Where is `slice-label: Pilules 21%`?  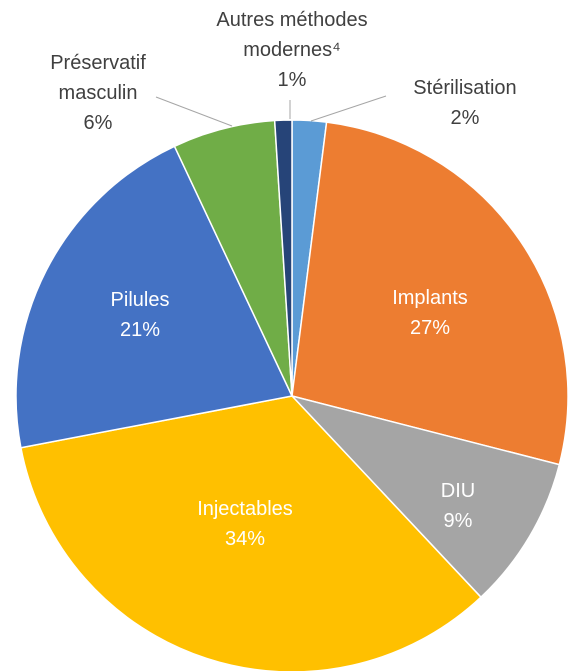
slice-label: Pilules 21% is located at coordinates (140, 315).